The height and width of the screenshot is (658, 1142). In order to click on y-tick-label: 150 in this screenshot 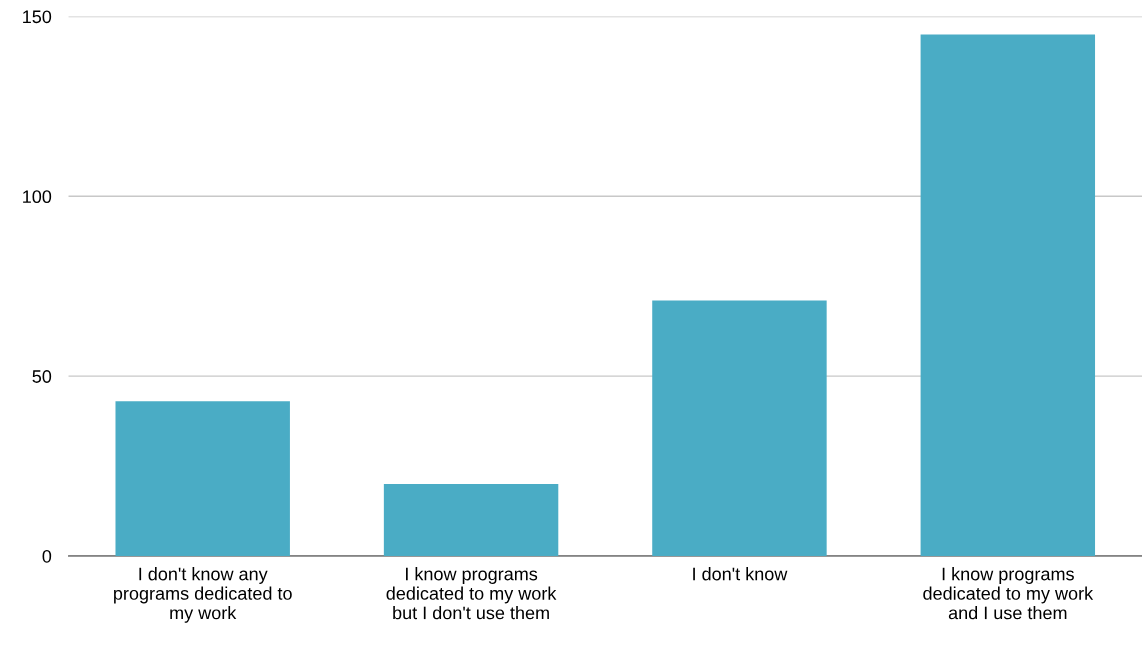, I will do `click(37, 17)`.